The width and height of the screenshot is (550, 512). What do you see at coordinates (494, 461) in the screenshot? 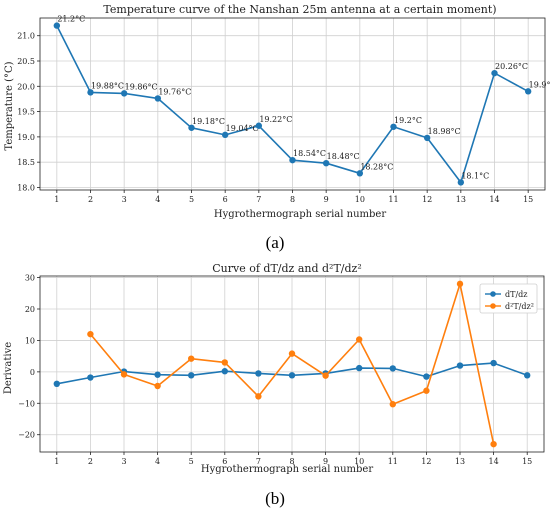
I see `b-x-tick-label: 14` at bounding box center [494, 461].